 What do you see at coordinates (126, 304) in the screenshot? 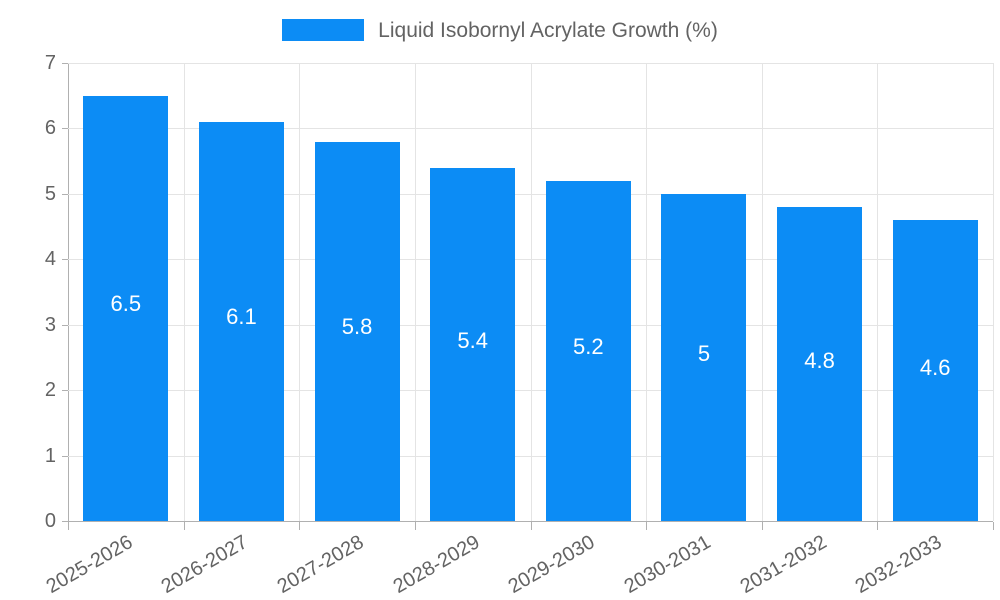
I see `bar-value-label: 6.5` at bounding box center [126, 304].